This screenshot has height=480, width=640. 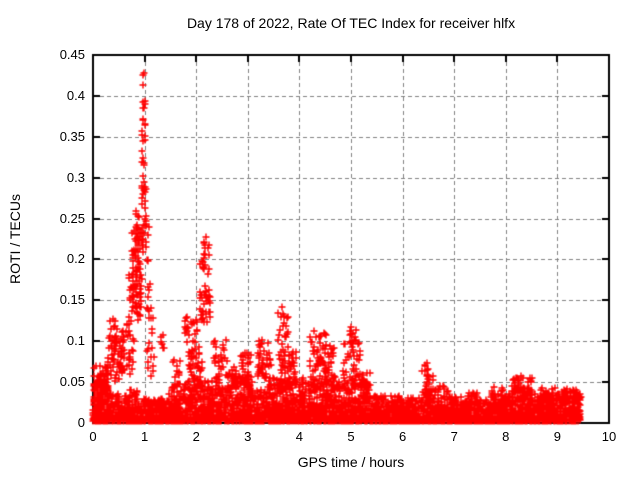 I want to click on y-tick-label: 0.45, so click(x=72, y=54).